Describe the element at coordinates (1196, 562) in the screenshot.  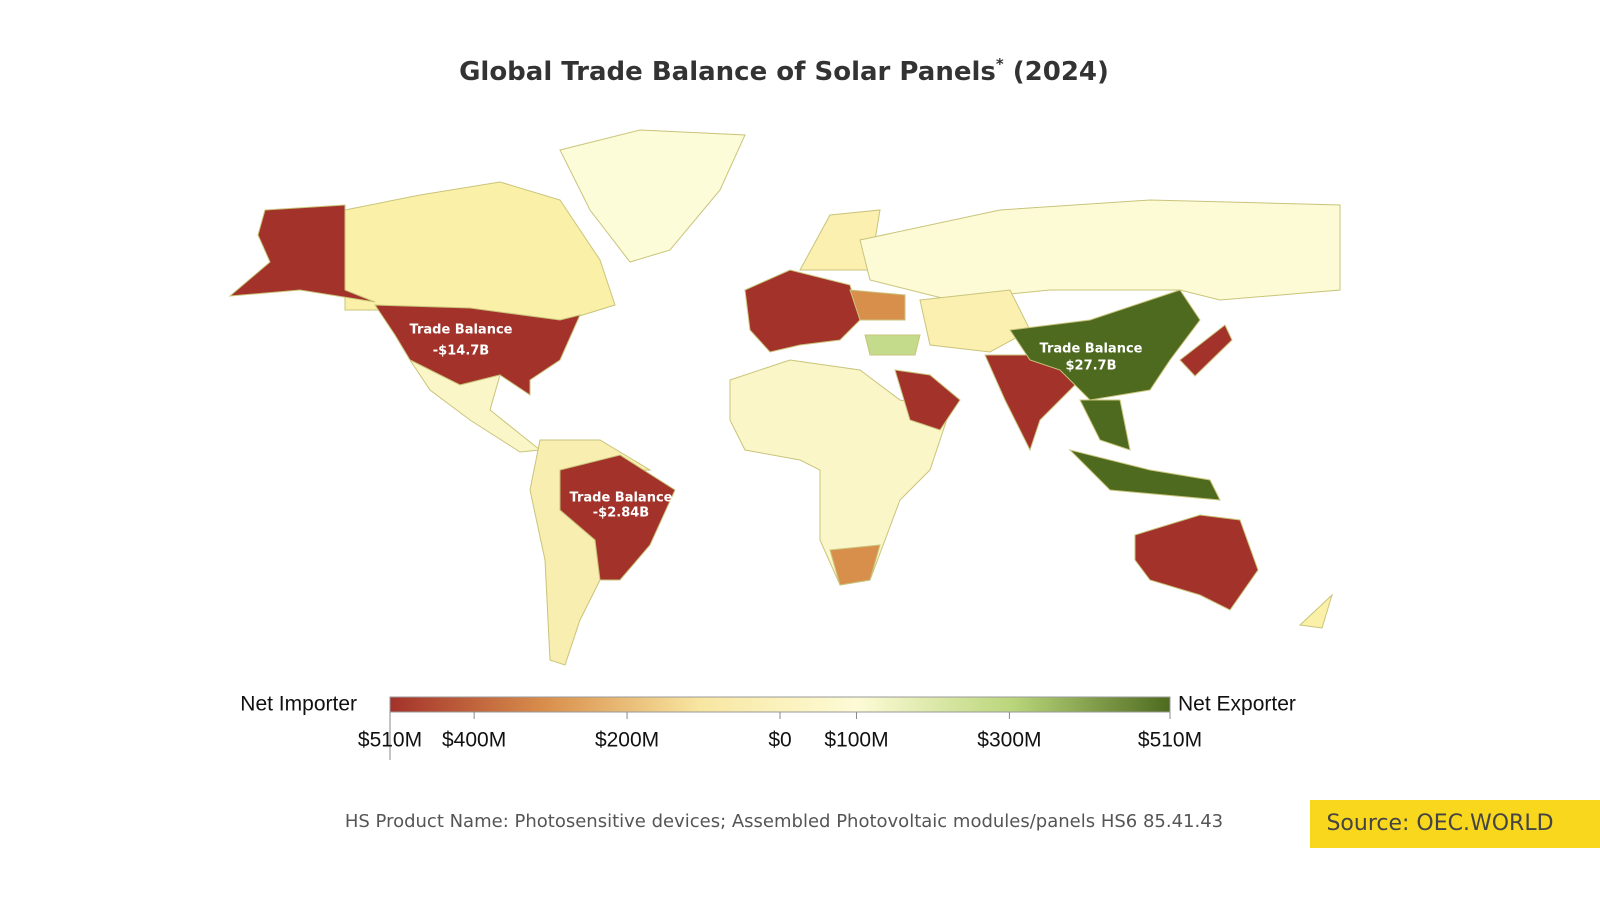
I see `australia` at that location.